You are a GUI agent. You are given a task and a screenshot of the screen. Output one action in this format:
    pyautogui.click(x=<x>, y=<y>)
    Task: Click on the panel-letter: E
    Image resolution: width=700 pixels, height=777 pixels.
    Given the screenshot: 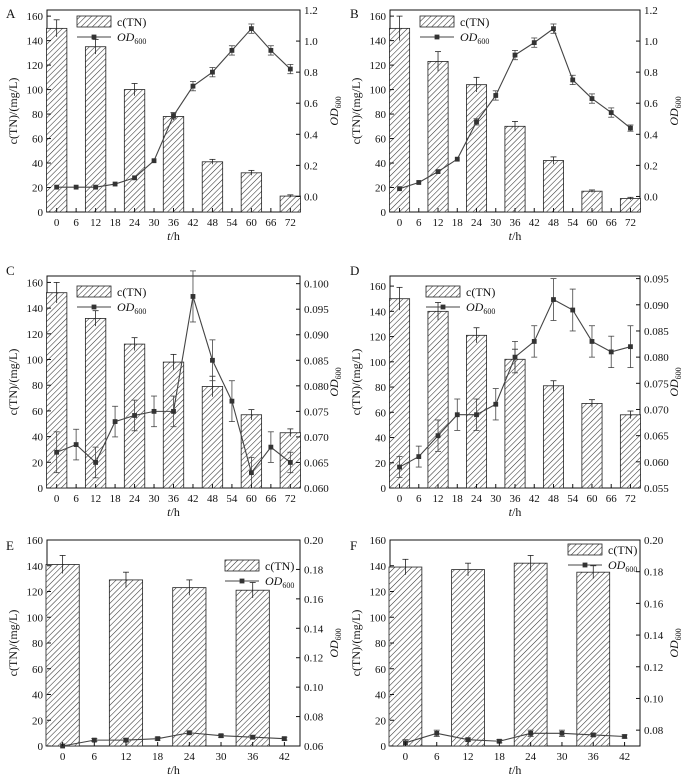 What is the action you would take?
    pyautogui.click(x=10, y=545)
    